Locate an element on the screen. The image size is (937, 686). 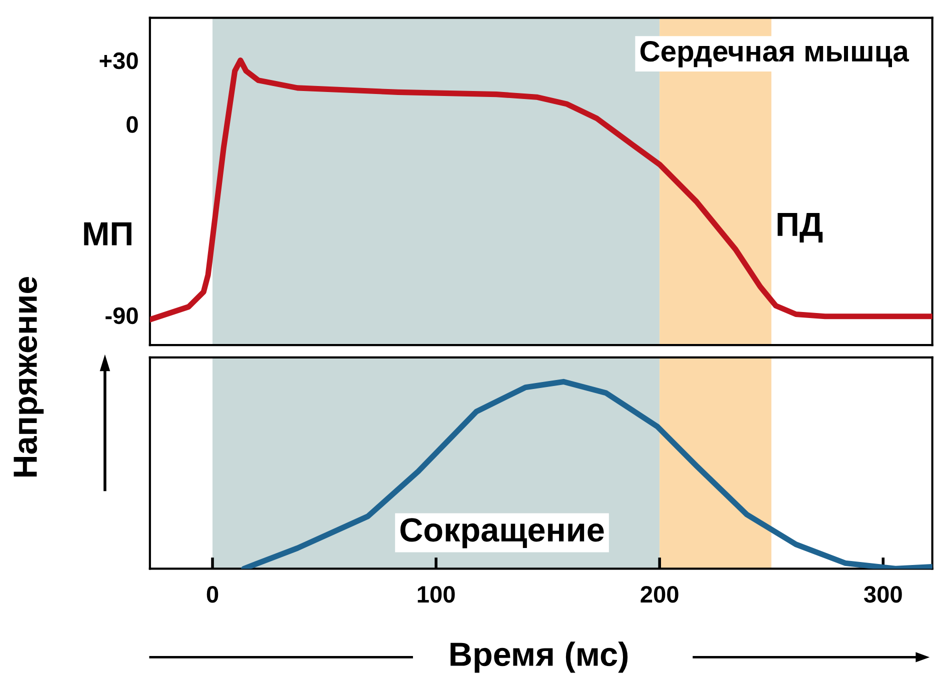
annotation: ПД is located at coordinates (800, 227).